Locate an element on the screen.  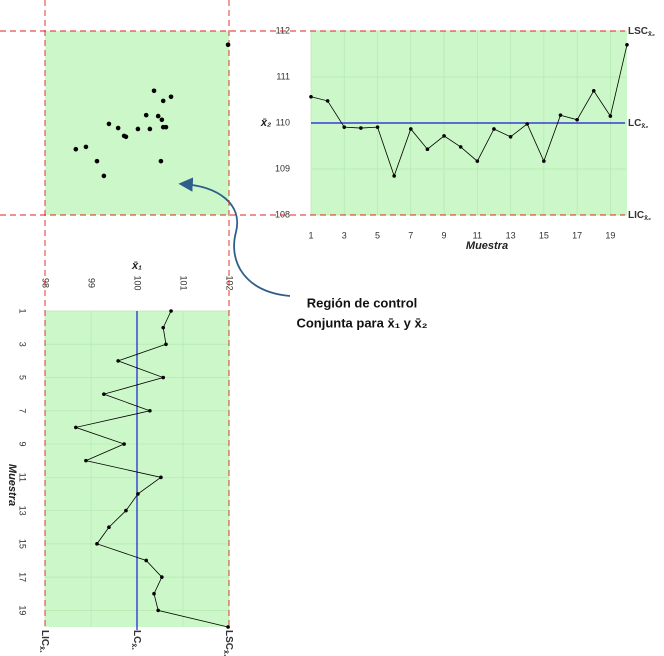
annotation-text: Conjunta para x̄₁ y x̄₂ is located at coordinates (361, 322).